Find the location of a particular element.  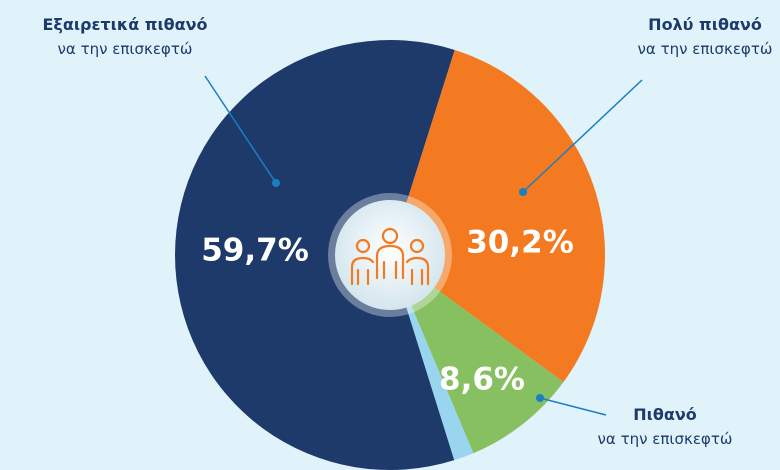

hole is located at coordinates (390, 255).